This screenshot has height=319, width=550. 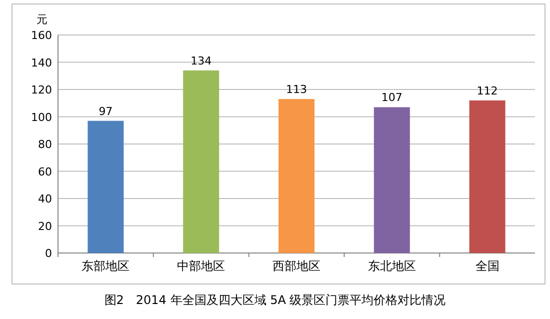 What do you see at coordinates (48, 253) in the screenshot?
I see `y-tick-label: 0` at bounding box center [48, 253].